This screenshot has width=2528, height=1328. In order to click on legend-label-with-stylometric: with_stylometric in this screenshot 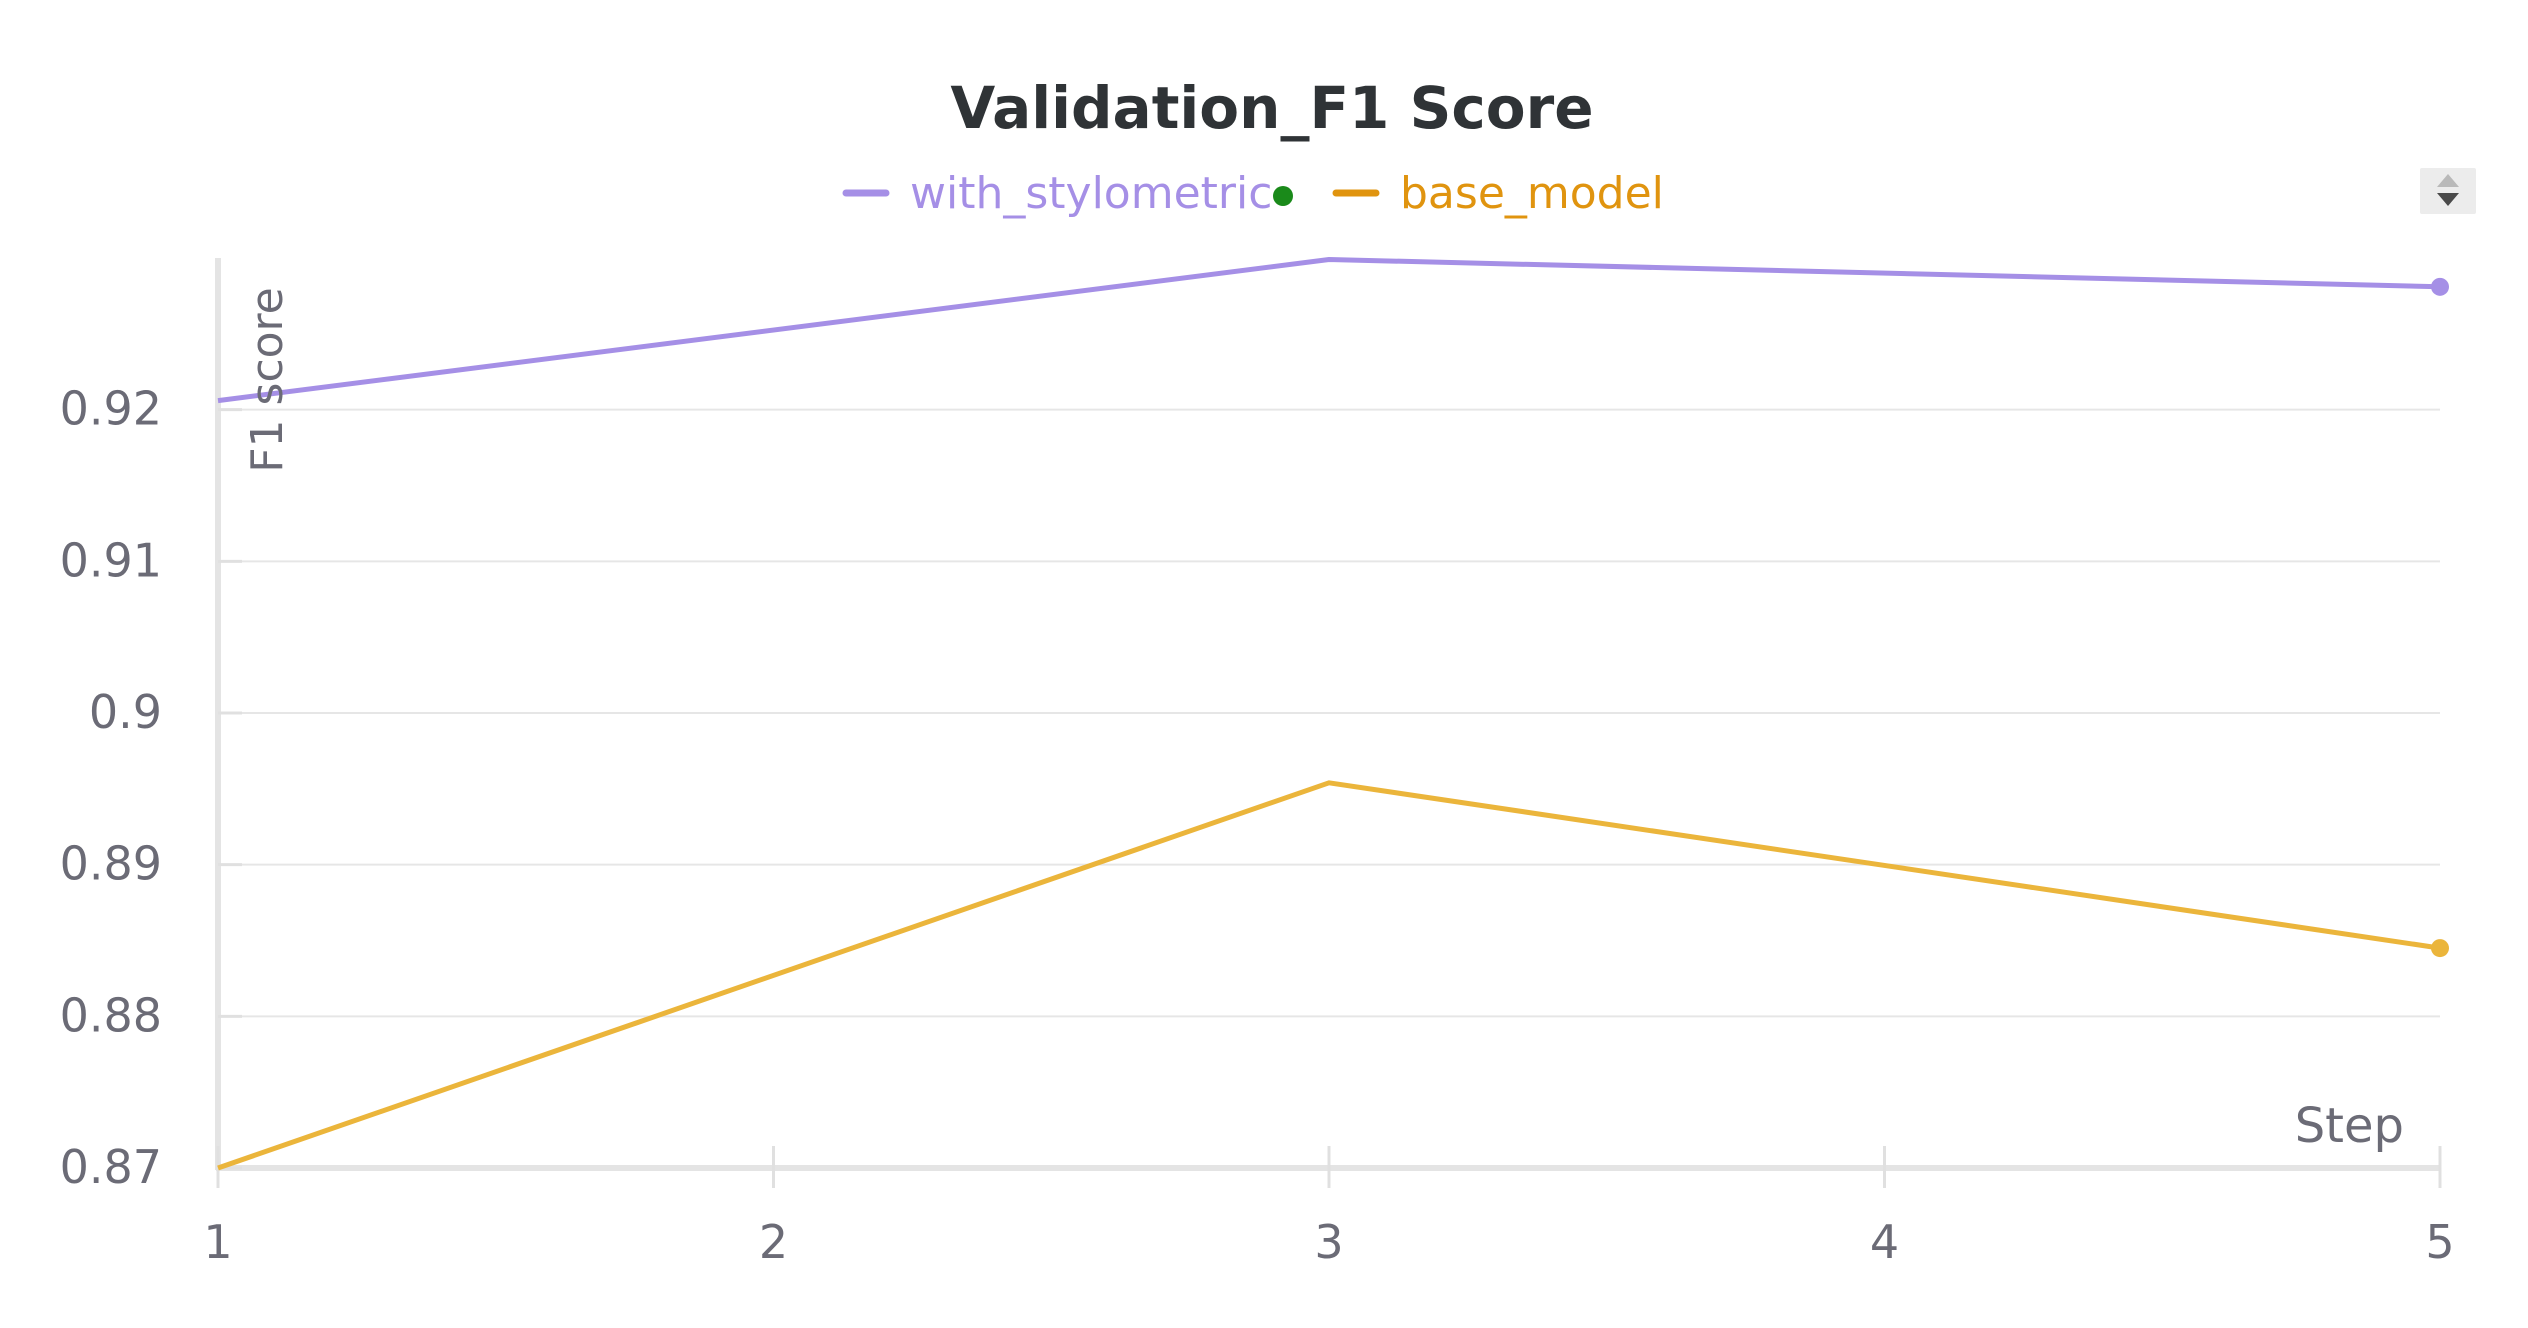, I will do `click(1091, 193)`.